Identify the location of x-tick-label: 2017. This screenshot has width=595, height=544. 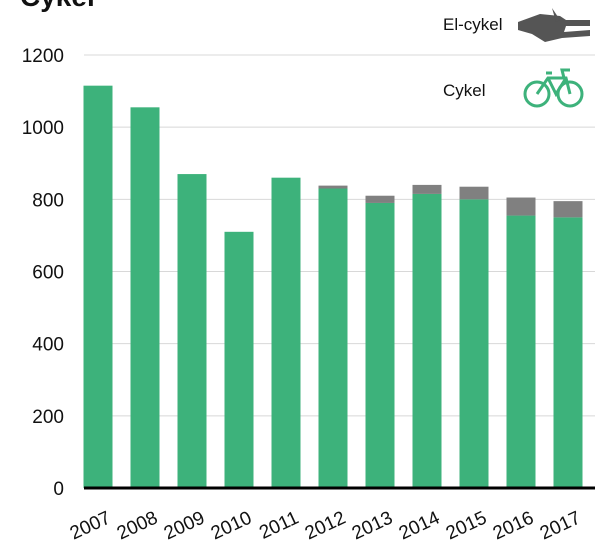
(560, 525).